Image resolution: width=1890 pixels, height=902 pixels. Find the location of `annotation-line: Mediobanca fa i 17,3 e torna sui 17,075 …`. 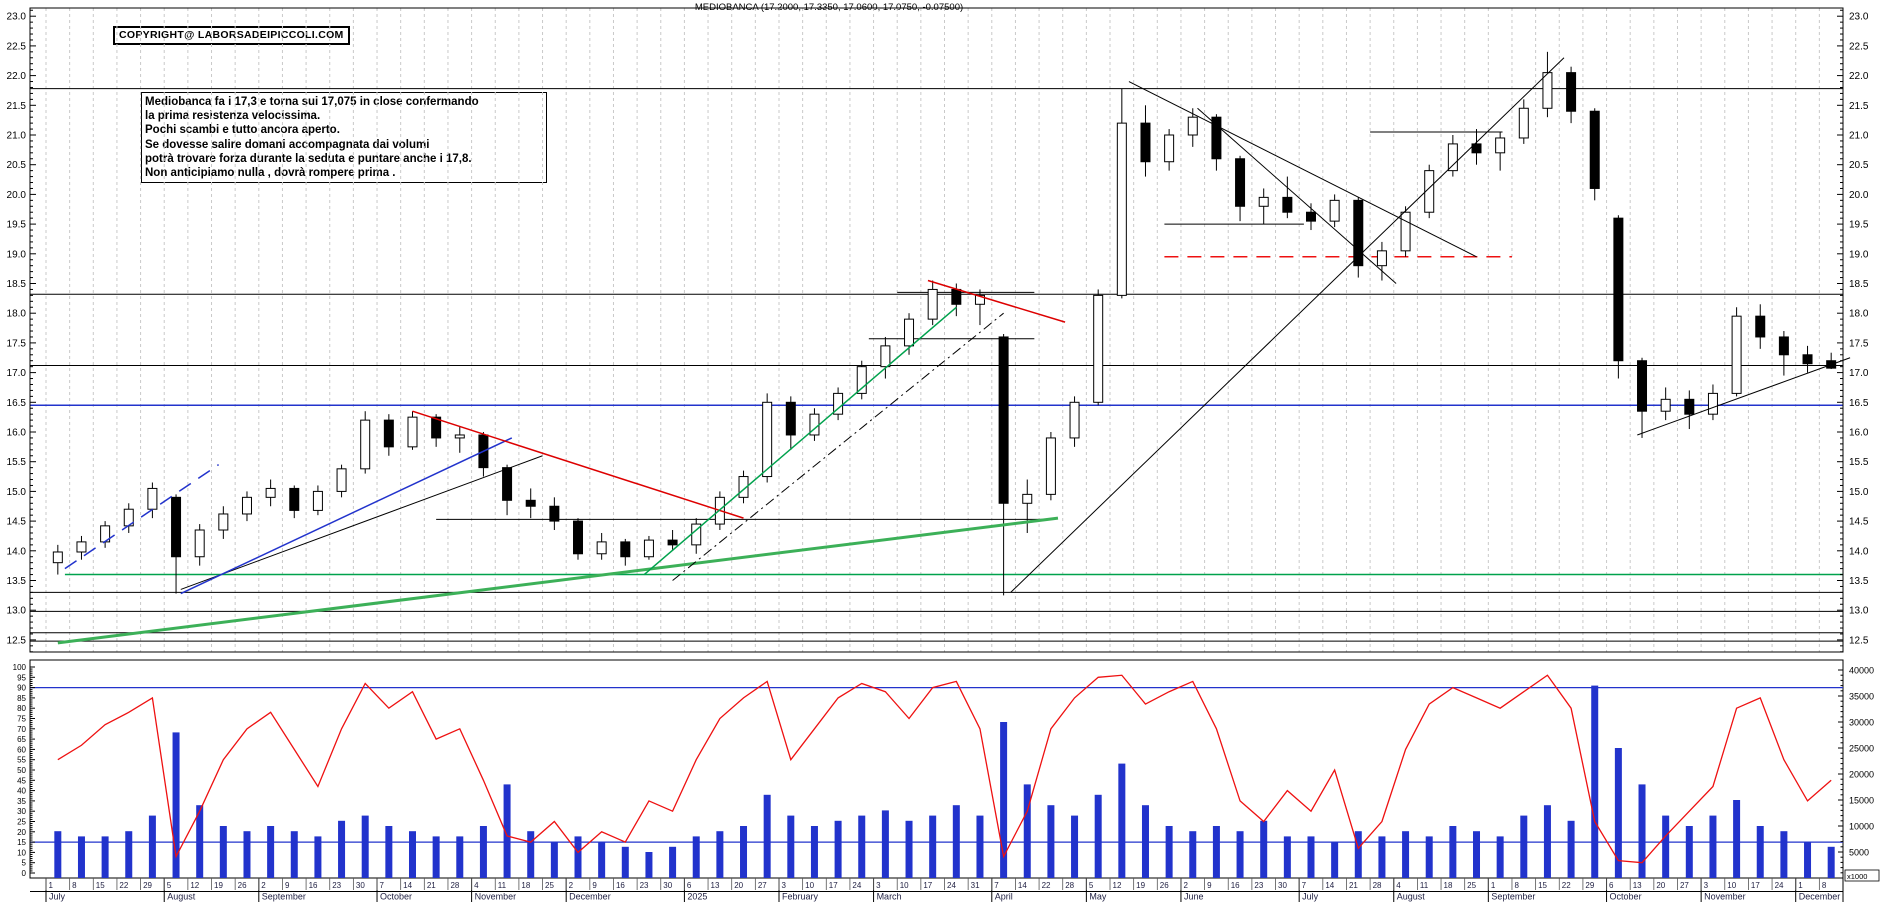

annotation-line: Mediobanca fa i 17,3 e torna sui 17,075 … is located at coordinates (312, 102).